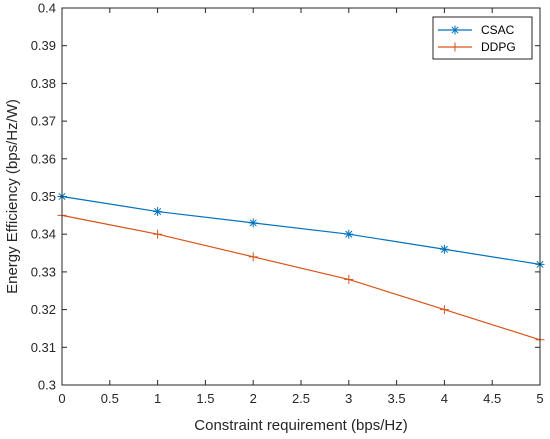  I want to click on y-tick-label: 0.34, so click(43, 234).